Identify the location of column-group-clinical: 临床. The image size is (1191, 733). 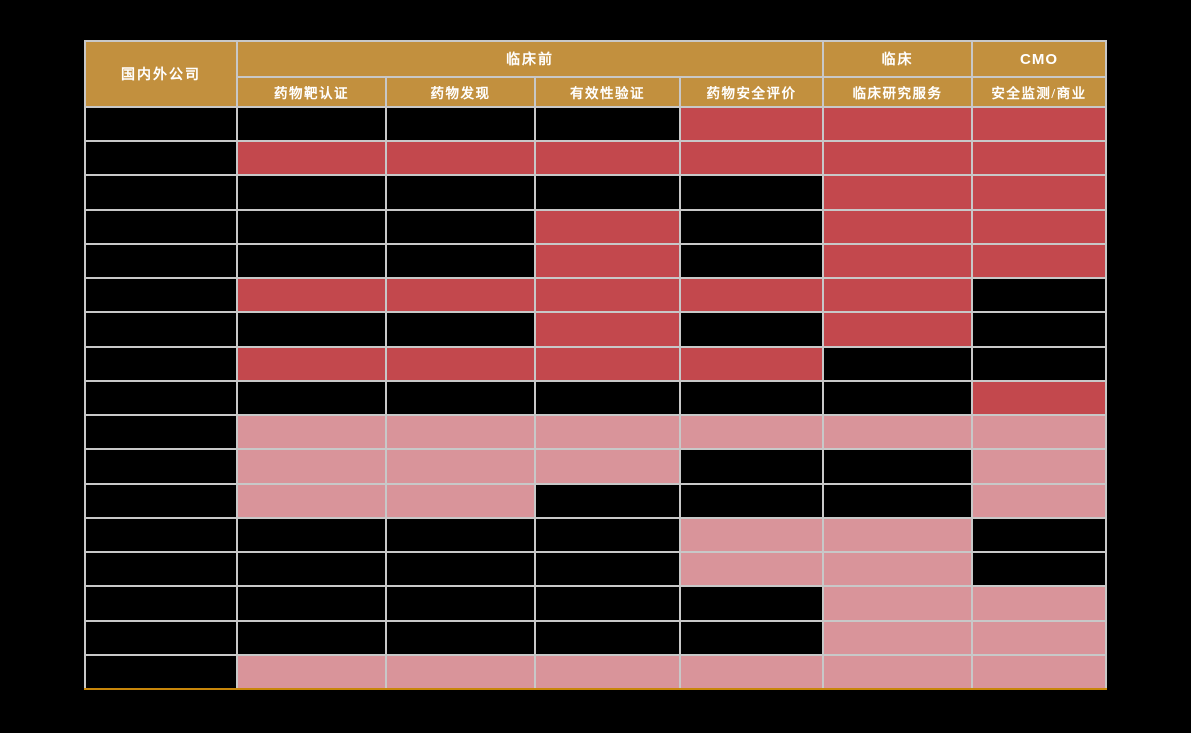
(897, 59).